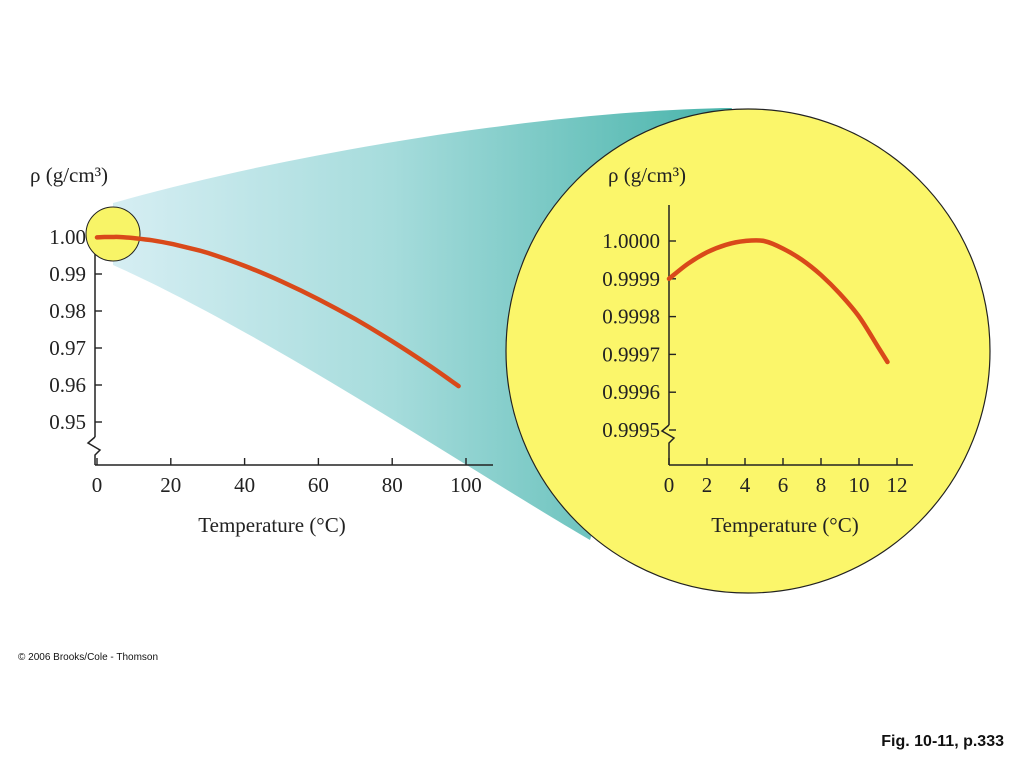  I want to click on right-y-ticks: 1.0000 0.9999 0.9998 0.9997 0.9996 0.9995, so click(639, 335).